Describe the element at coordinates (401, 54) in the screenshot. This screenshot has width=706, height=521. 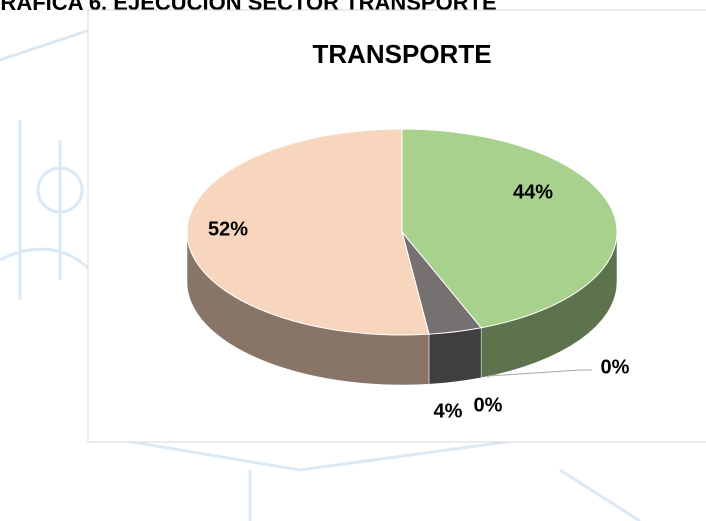
I see `chart-title: TRANSPORTE` at that location.